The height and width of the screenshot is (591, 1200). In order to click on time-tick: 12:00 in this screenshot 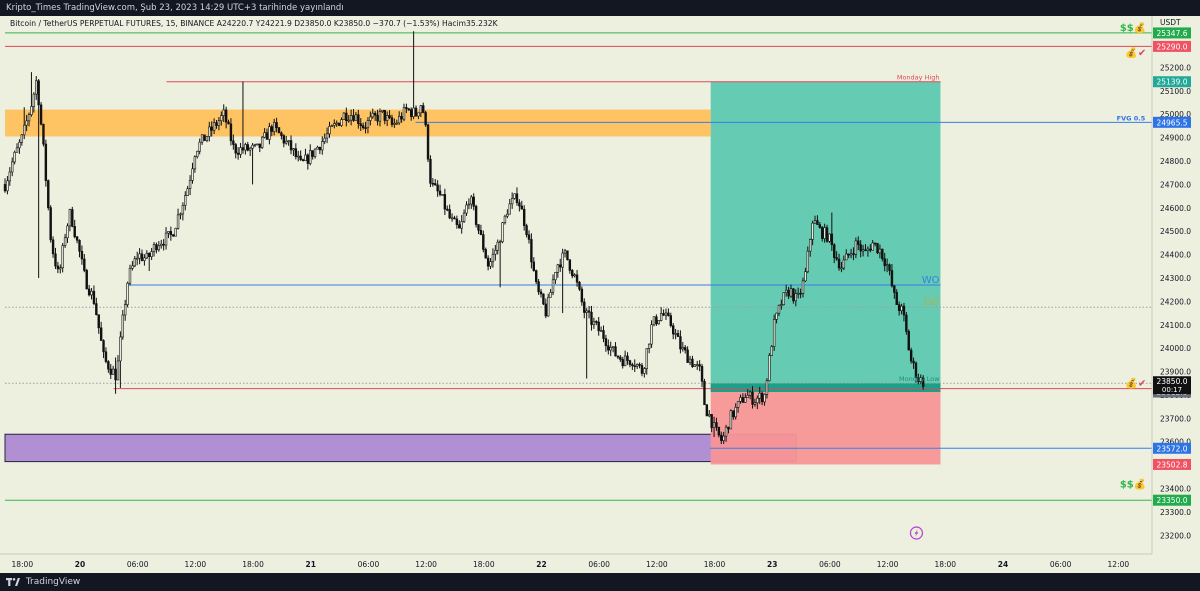, I will do `click(657, 564)`.